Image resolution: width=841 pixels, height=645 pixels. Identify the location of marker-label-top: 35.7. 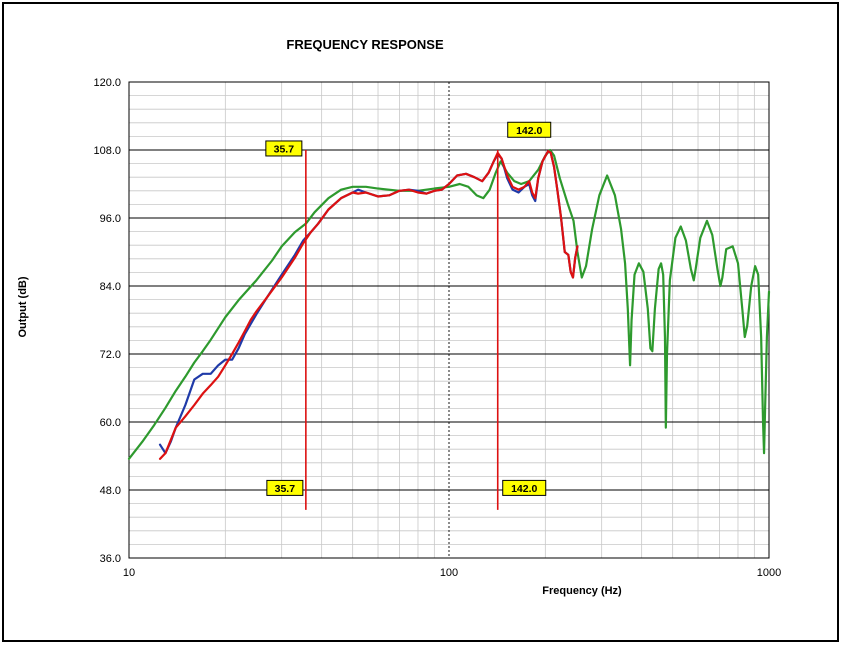
(284, 149).